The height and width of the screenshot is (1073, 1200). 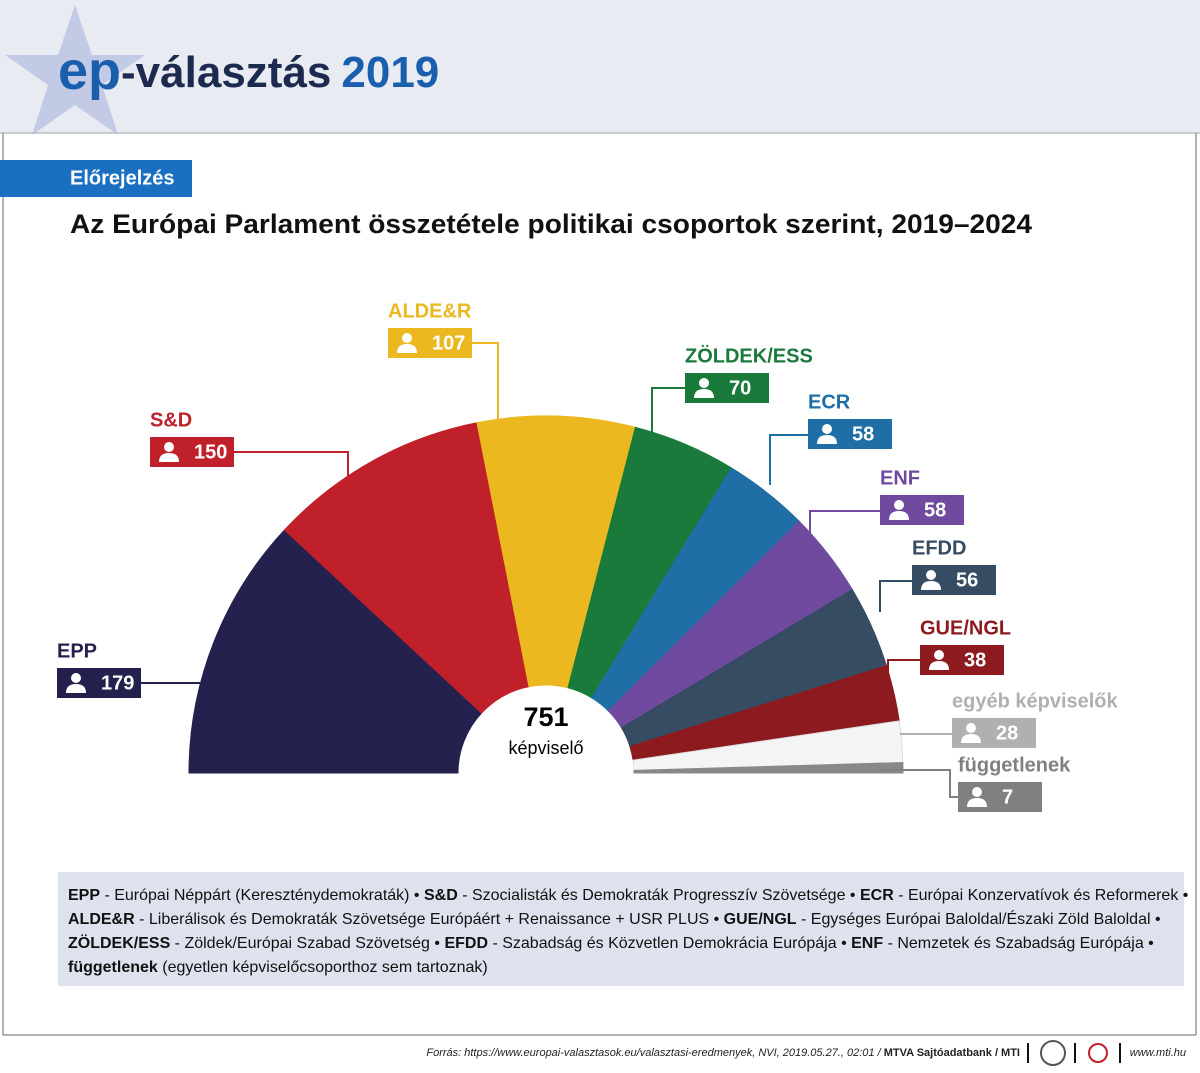 What do you see at coordinates (876, 895) in the screenshot?
I see `legend-text: ECR` at bounding box center [876, 895].